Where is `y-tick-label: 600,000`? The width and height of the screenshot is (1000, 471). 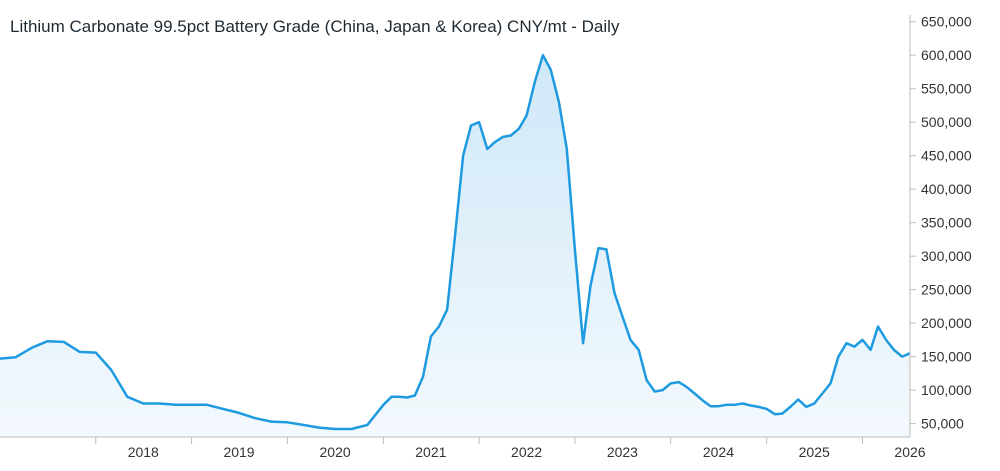 y-tick-label: 600,000 is located at coordinates (946, 55).